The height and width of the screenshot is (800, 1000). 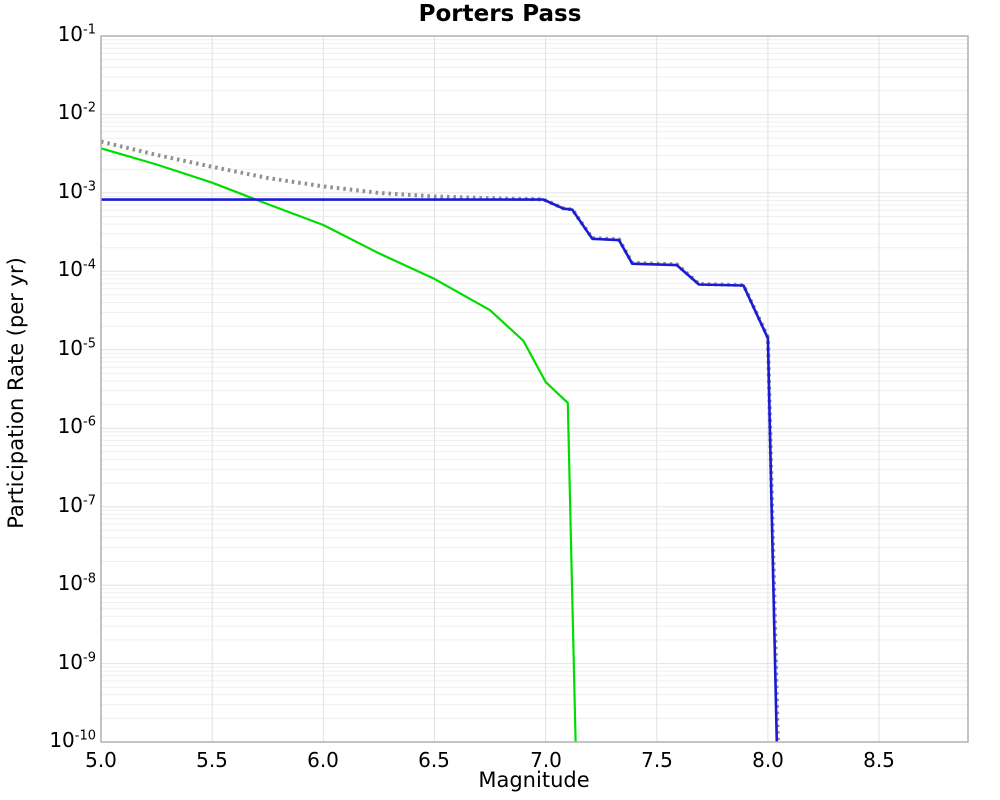 I want to click on y-tick-label: 10⁻¹, so click(x=76, y=34).